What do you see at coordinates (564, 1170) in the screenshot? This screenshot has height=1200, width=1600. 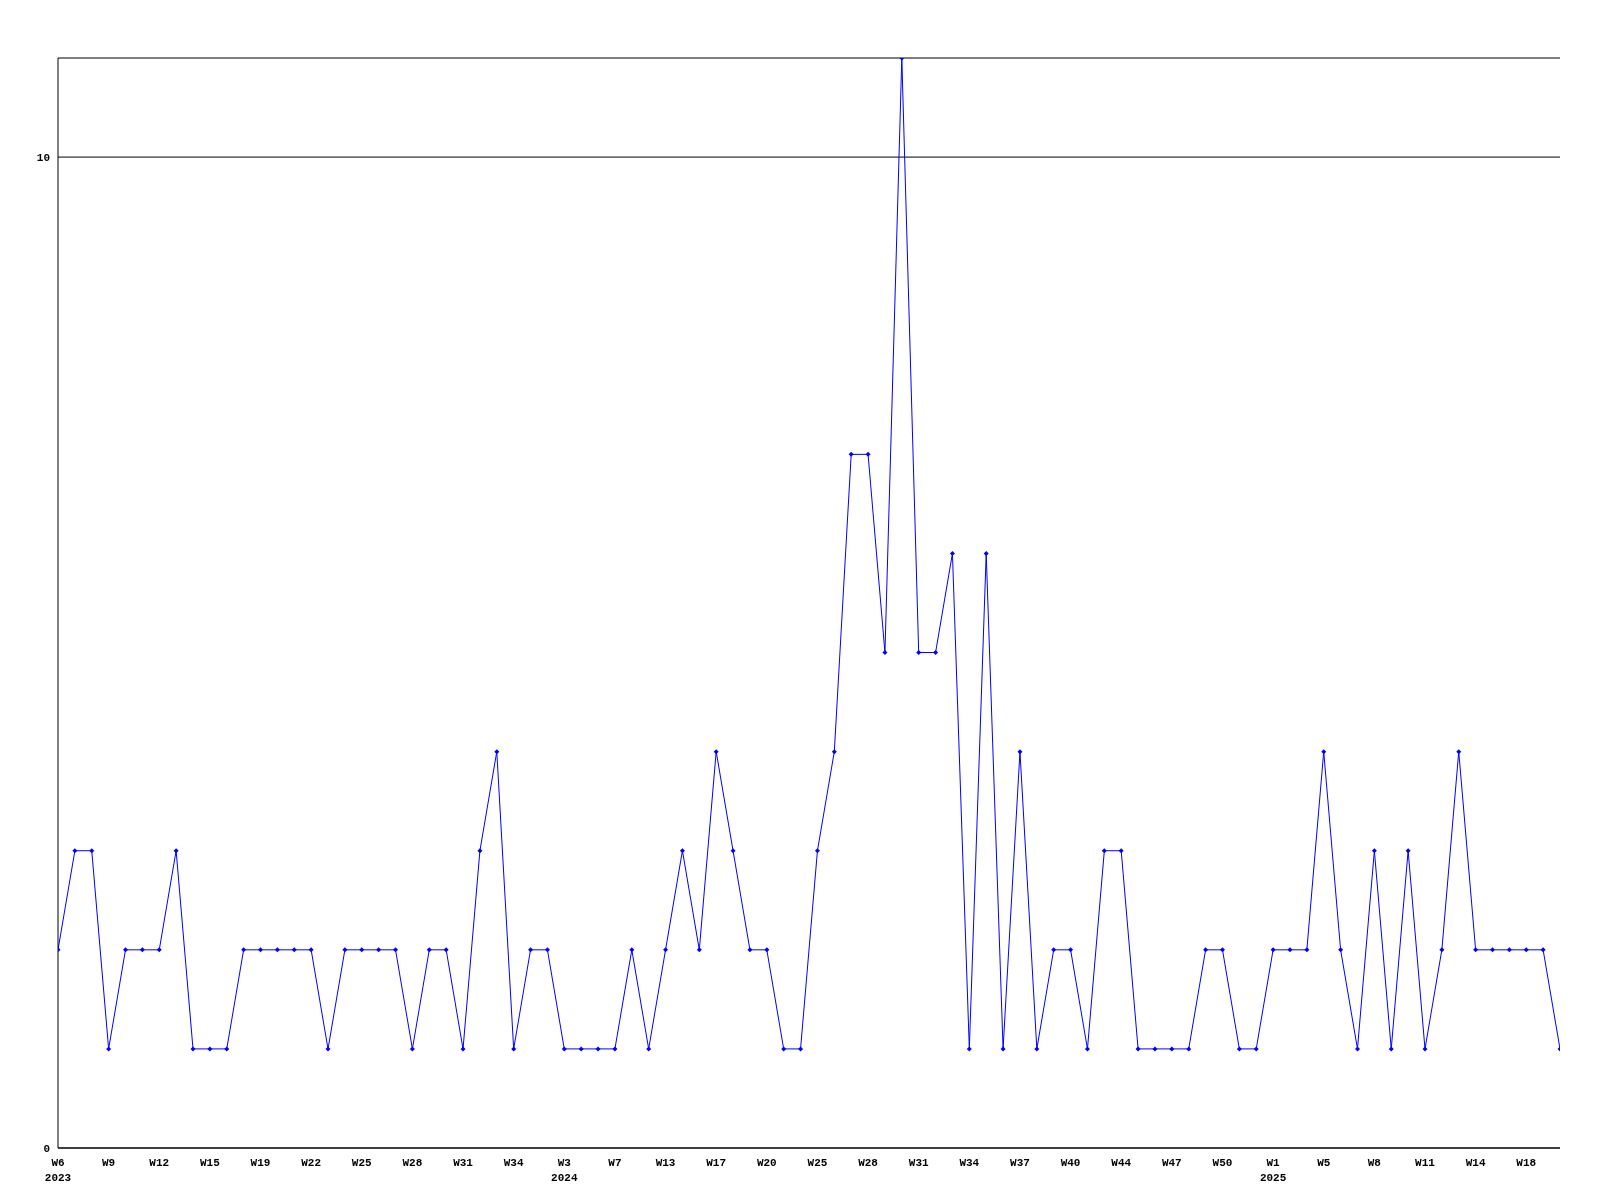 I see `x-tick-label: W3 2024` at bounding box center [564, 1170].